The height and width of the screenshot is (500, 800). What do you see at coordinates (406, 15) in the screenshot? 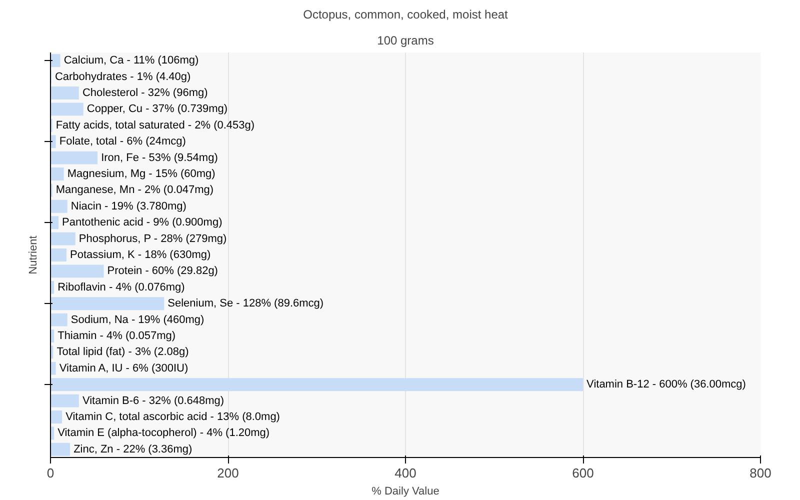
I see `chart-title: Octopus, common, cooked, moist heat` at bounding box center [406, 15].